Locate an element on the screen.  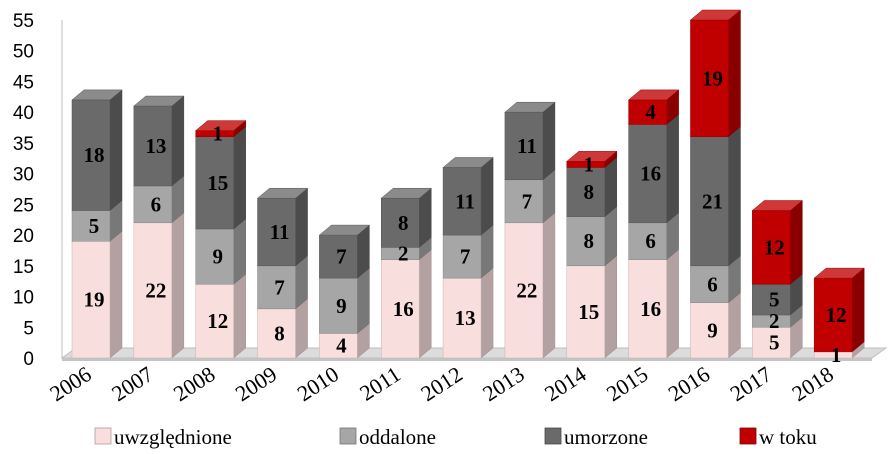
bar-stack-2013 is located at coordinates (530, 230).